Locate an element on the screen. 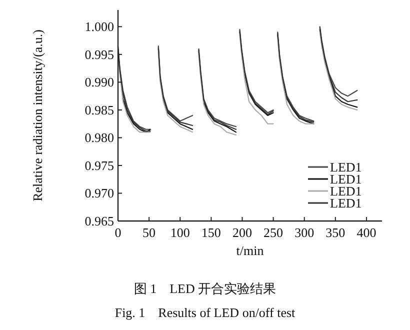 The width and height of the screenshot is (410, 330). x-tick-label: 200 is located at coordinates (242, 232).